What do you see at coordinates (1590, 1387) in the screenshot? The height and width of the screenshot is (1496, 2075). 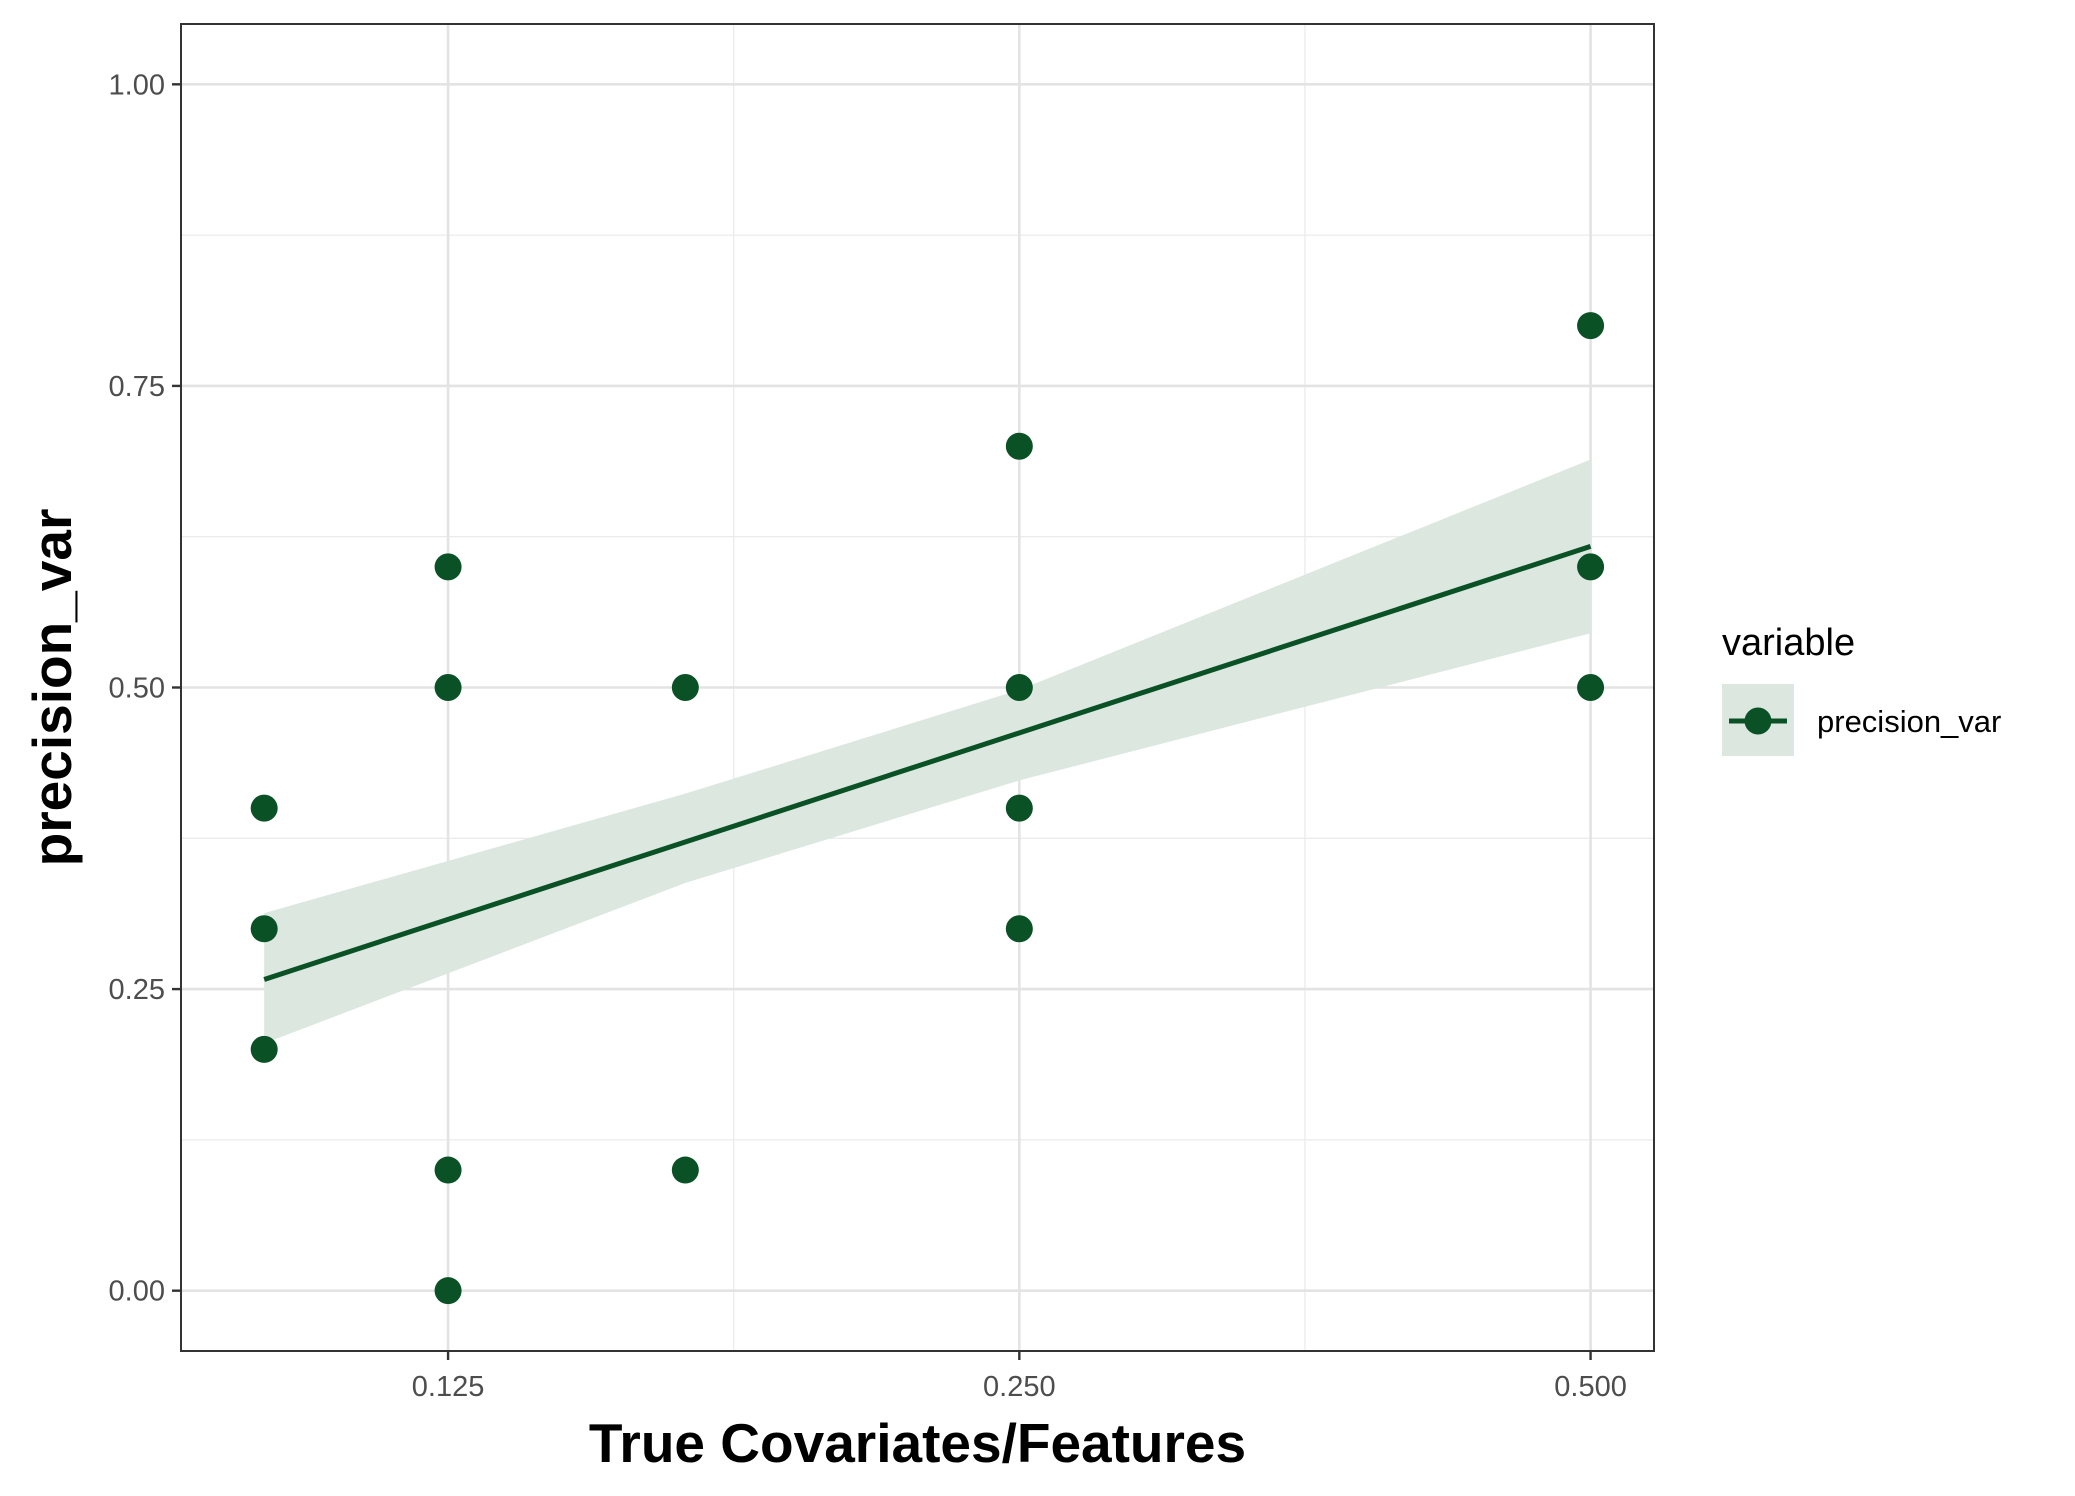 I see `x-tick-label: 0.500` at bounding box center [1590, 1387].